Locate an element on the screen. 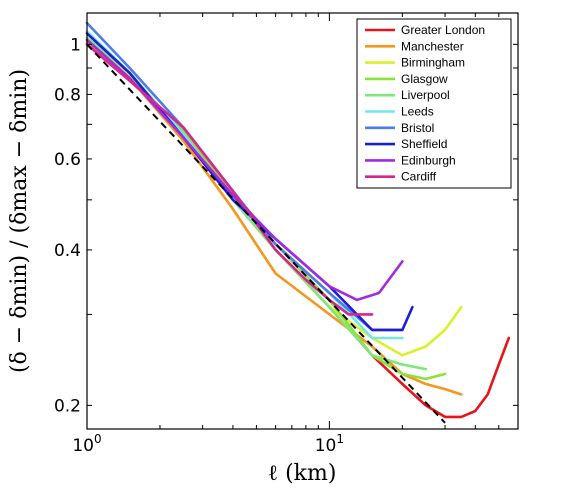  legend-label-7: Sheffield is located at coordinates (424, 144).